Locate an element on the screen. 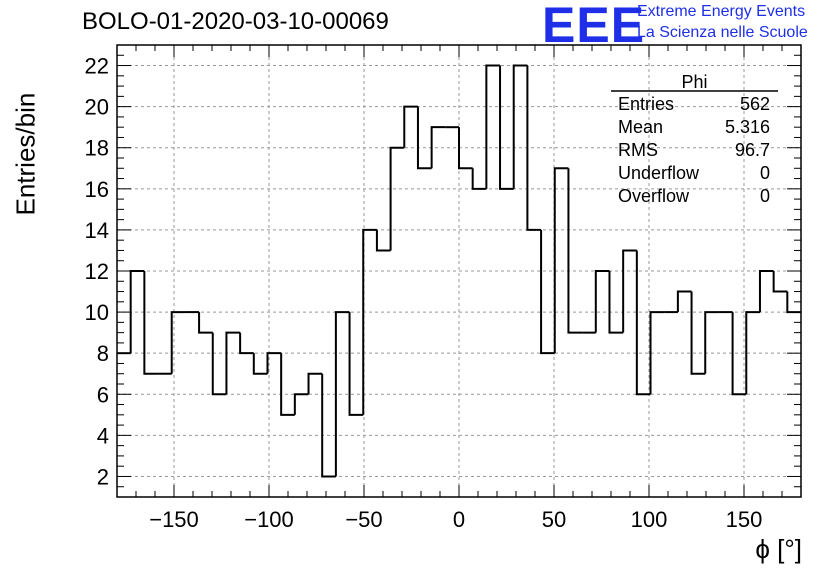 This screenshot has height=572, width=836. x-tick-label: 50 is located at coordinates (554, 519).